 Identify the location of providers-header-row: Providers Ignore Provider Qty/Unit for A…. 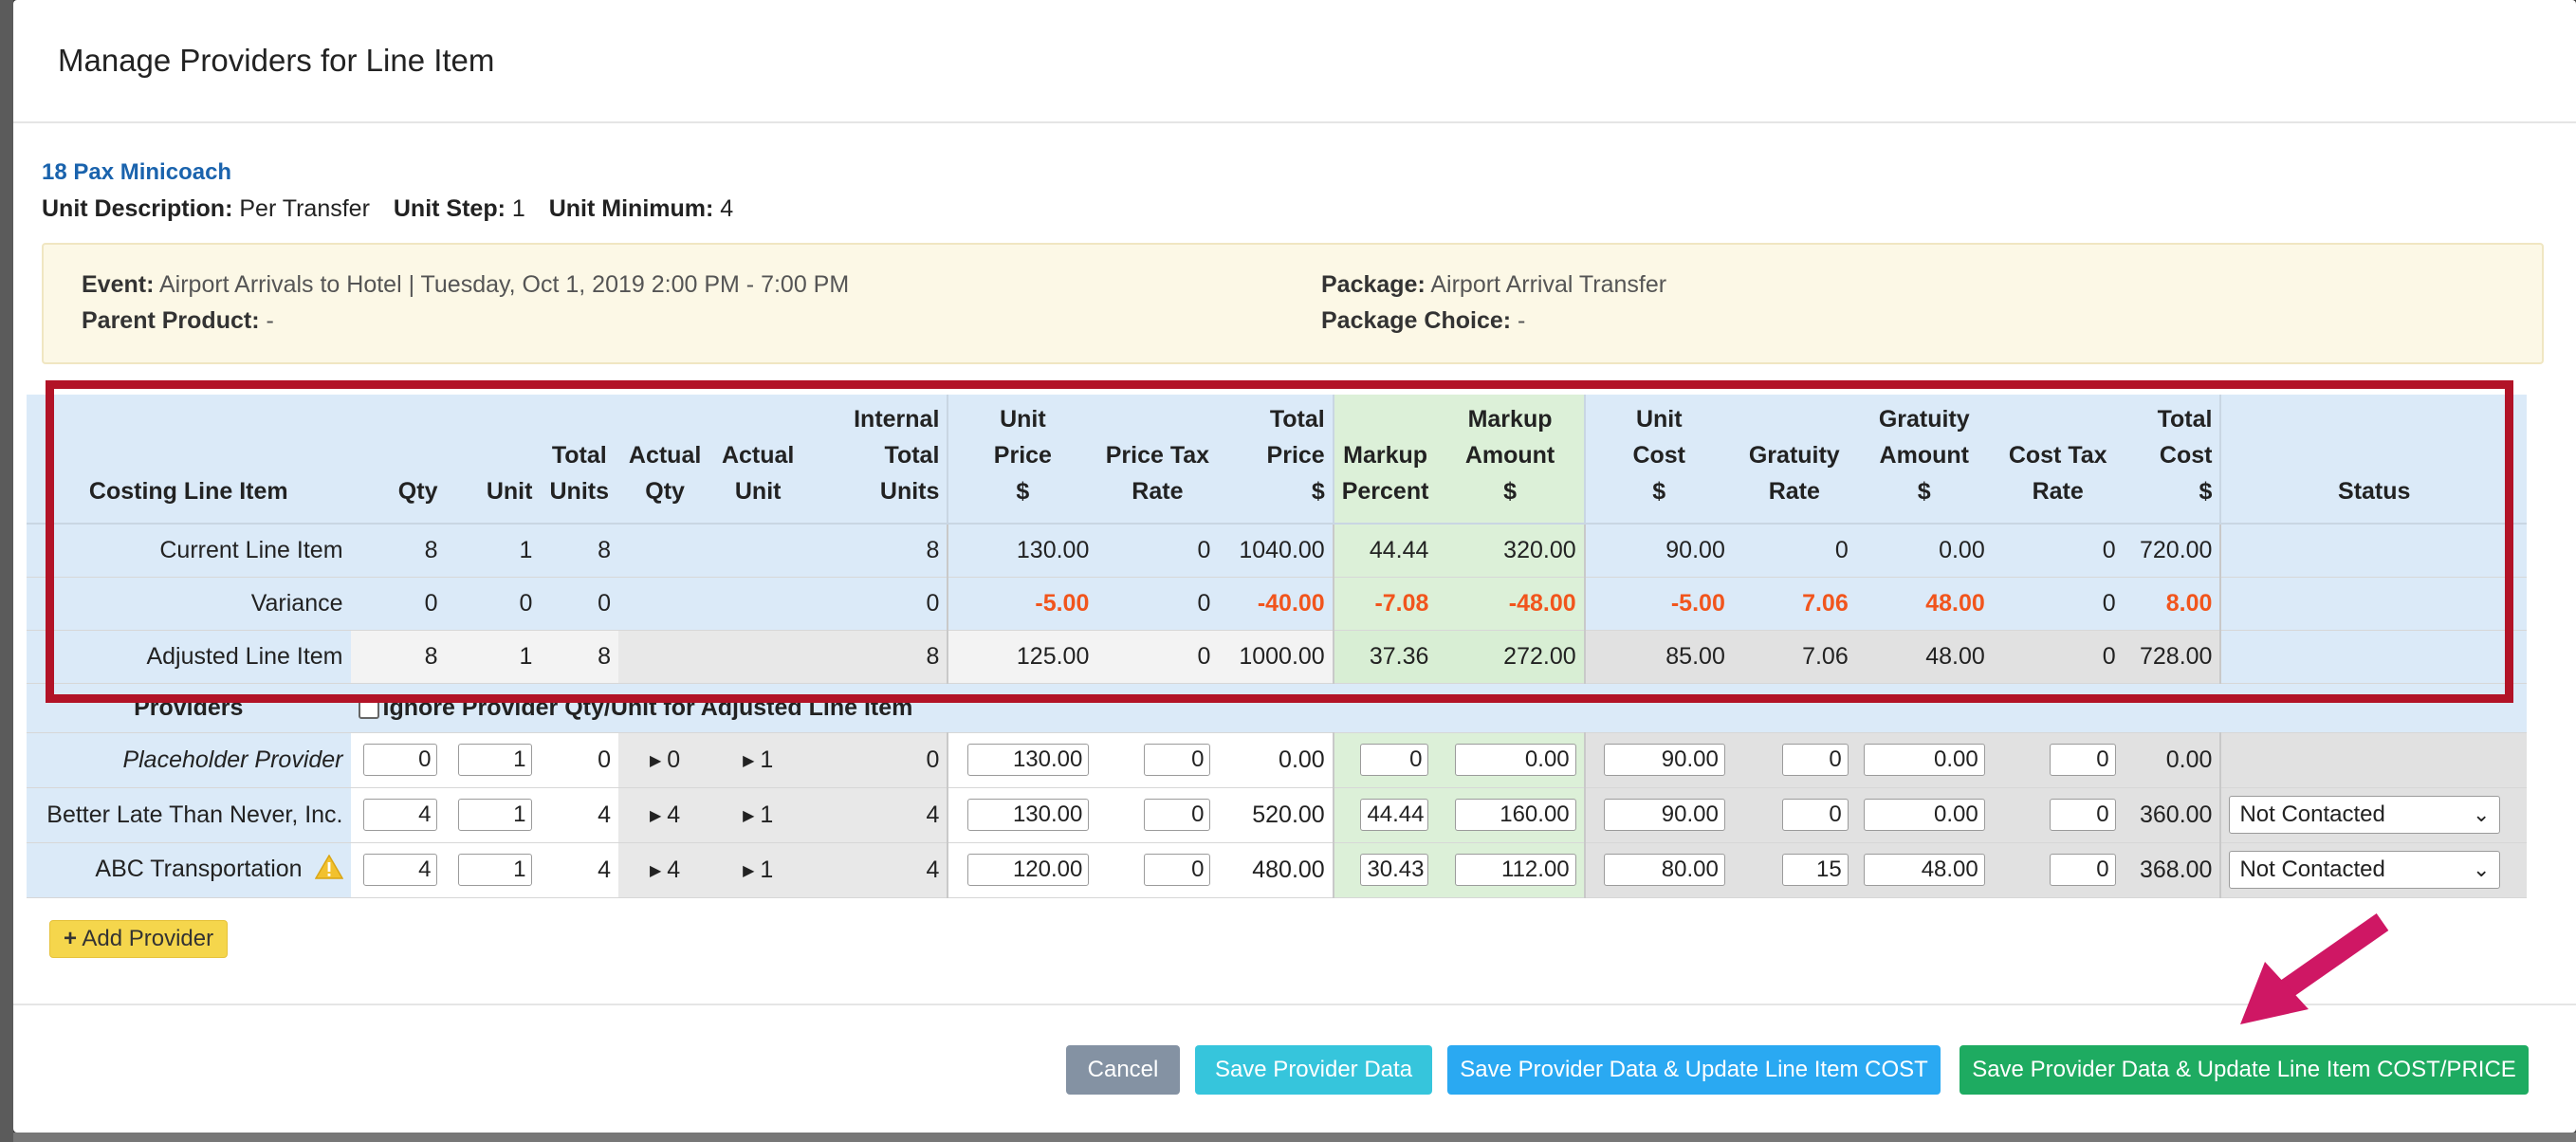
(1277, 708).